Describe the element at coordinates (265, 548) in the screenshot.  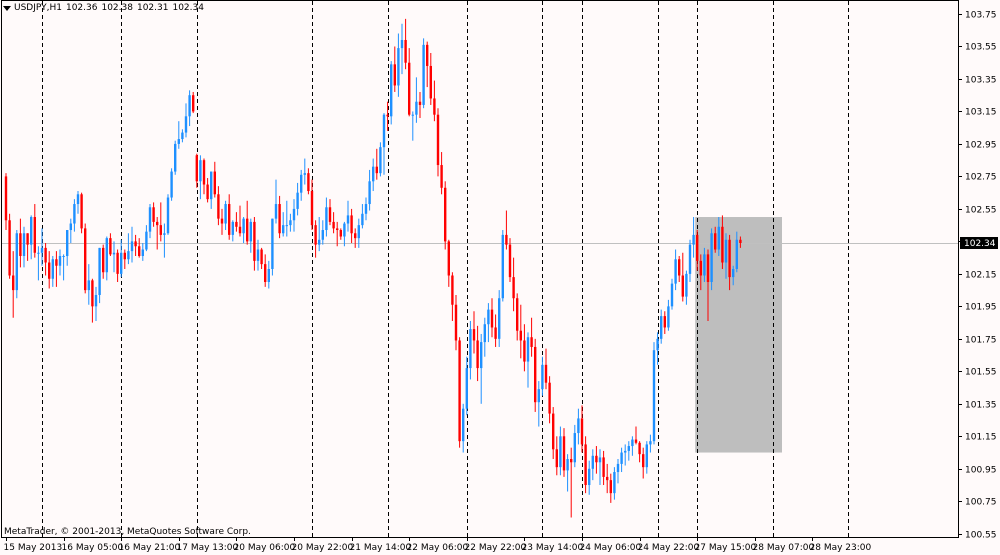
I see `time-tick-label: 20 May 06:00` at that location.